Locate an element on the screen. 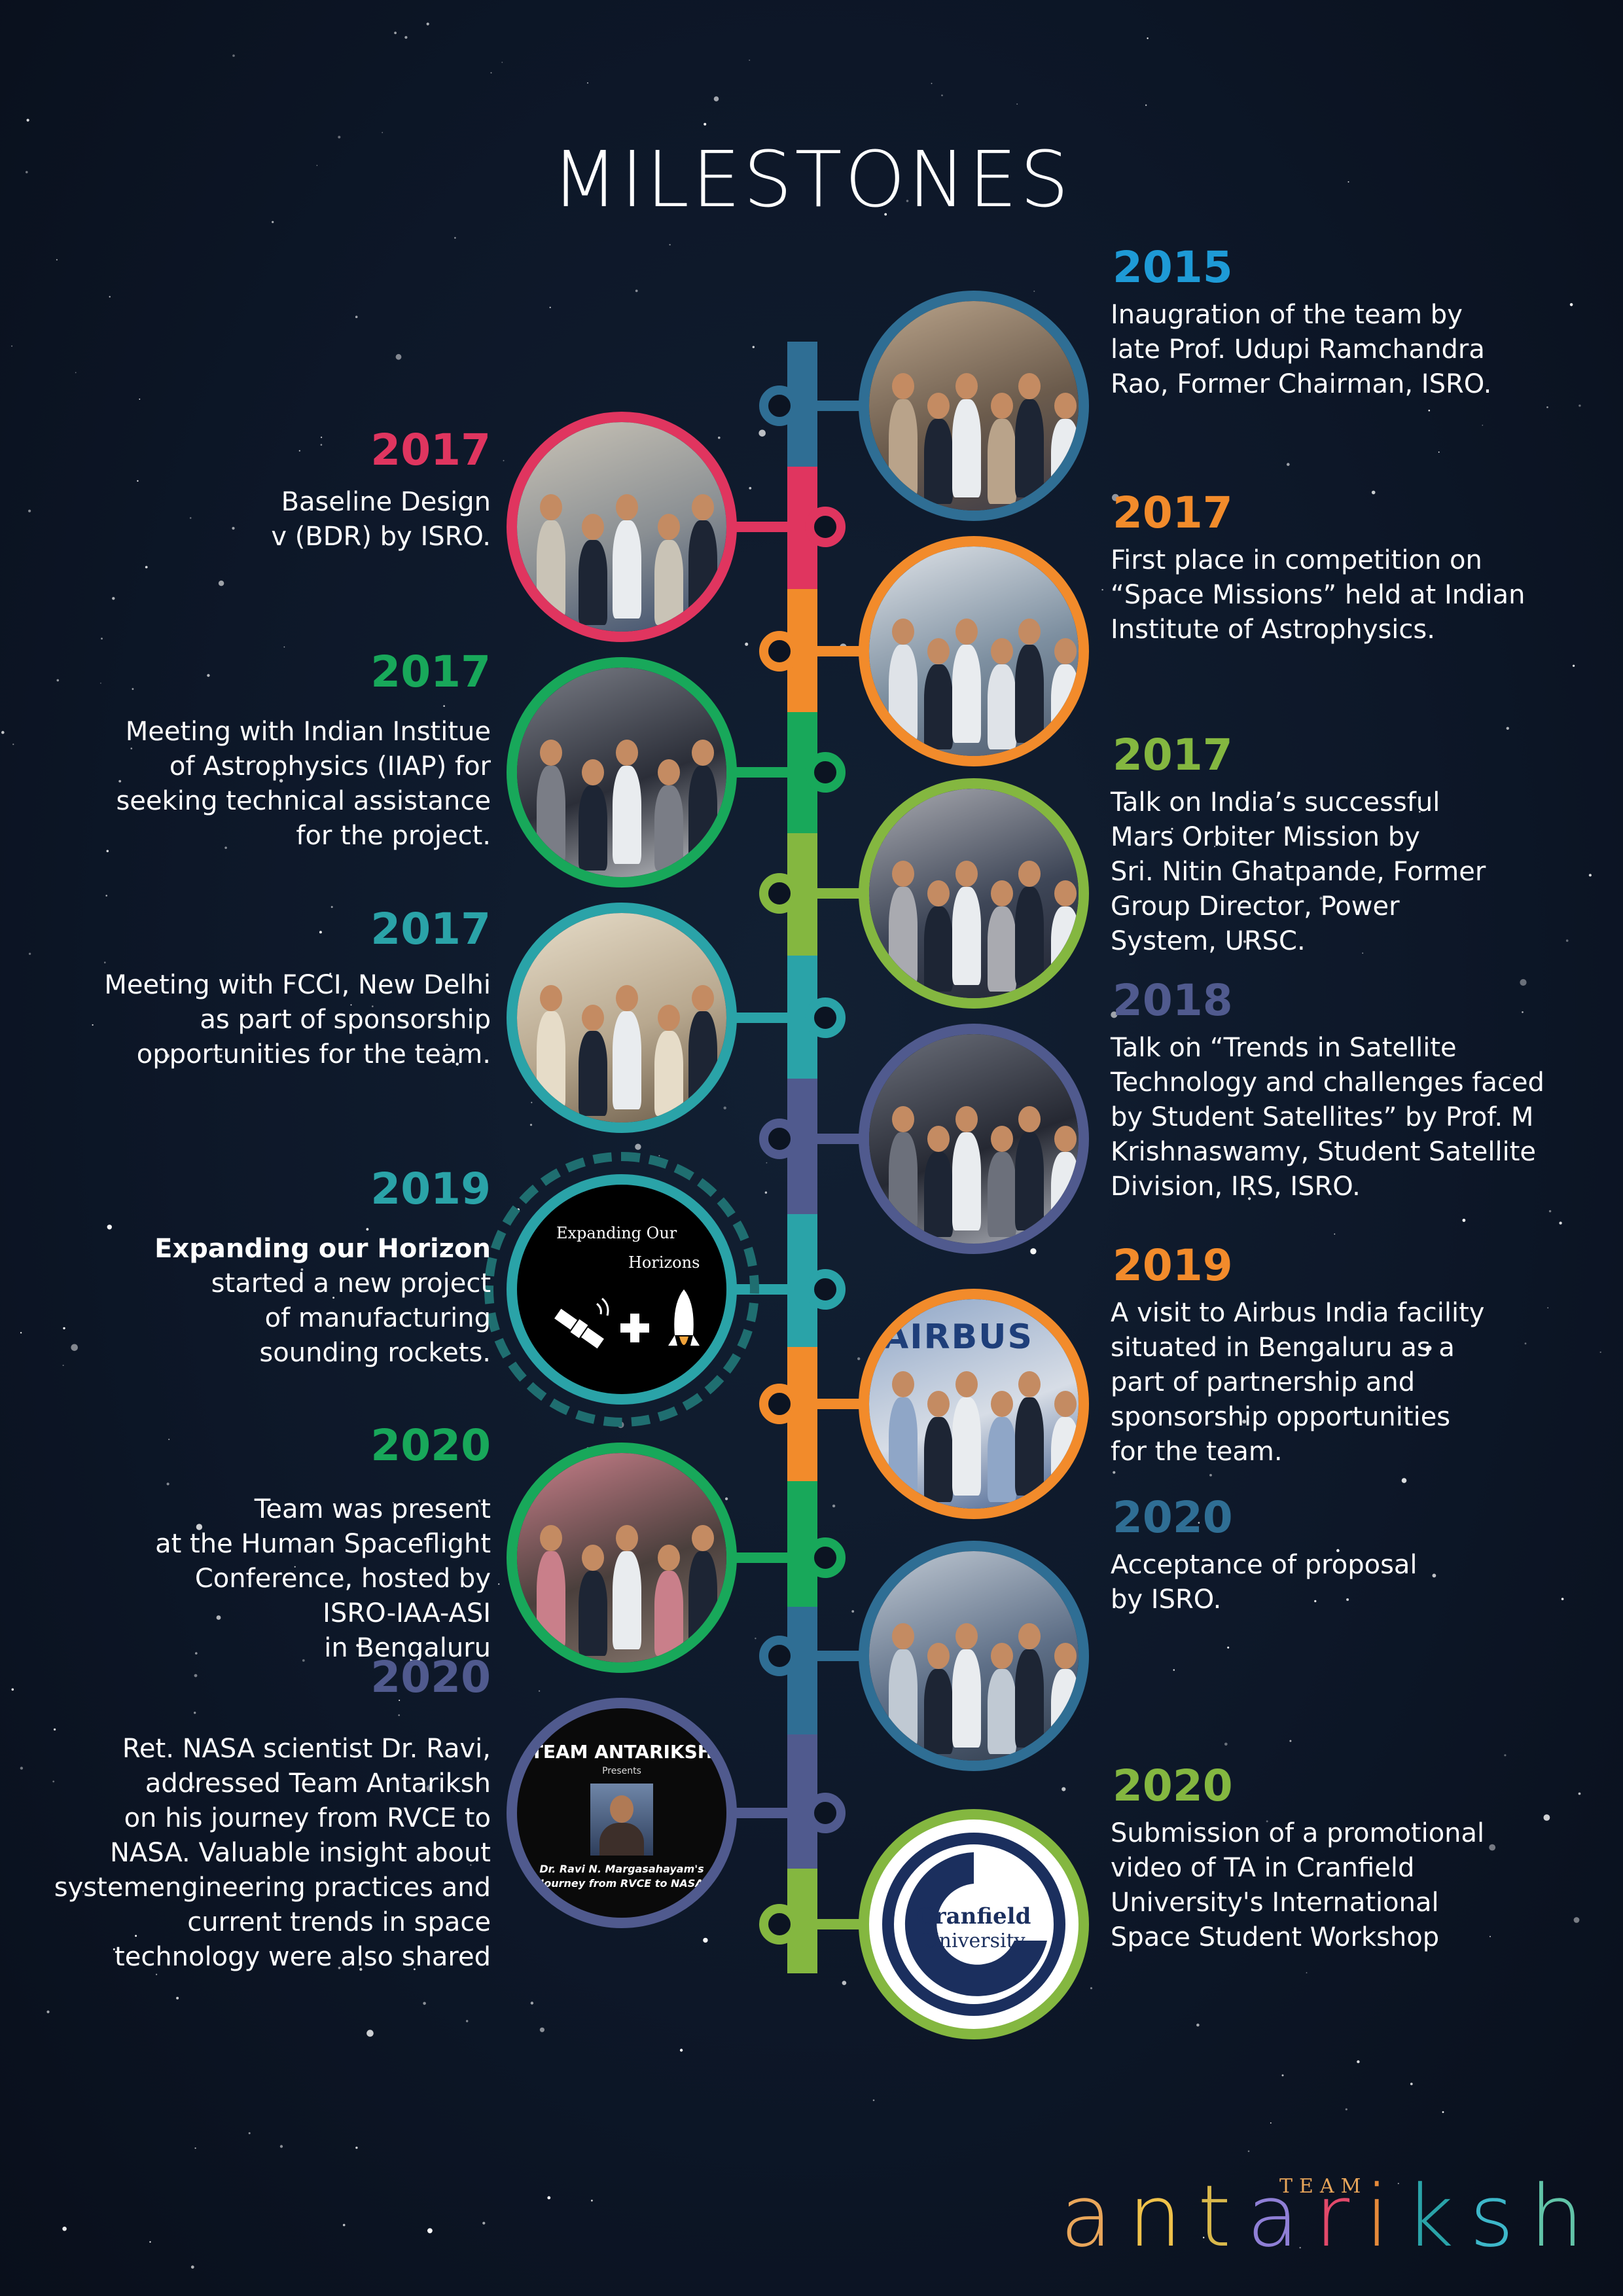 This screenshot has width=1623, height=2296. poster-heading: TEAM ANTARIKSH is located at coordinates (621, 1752).